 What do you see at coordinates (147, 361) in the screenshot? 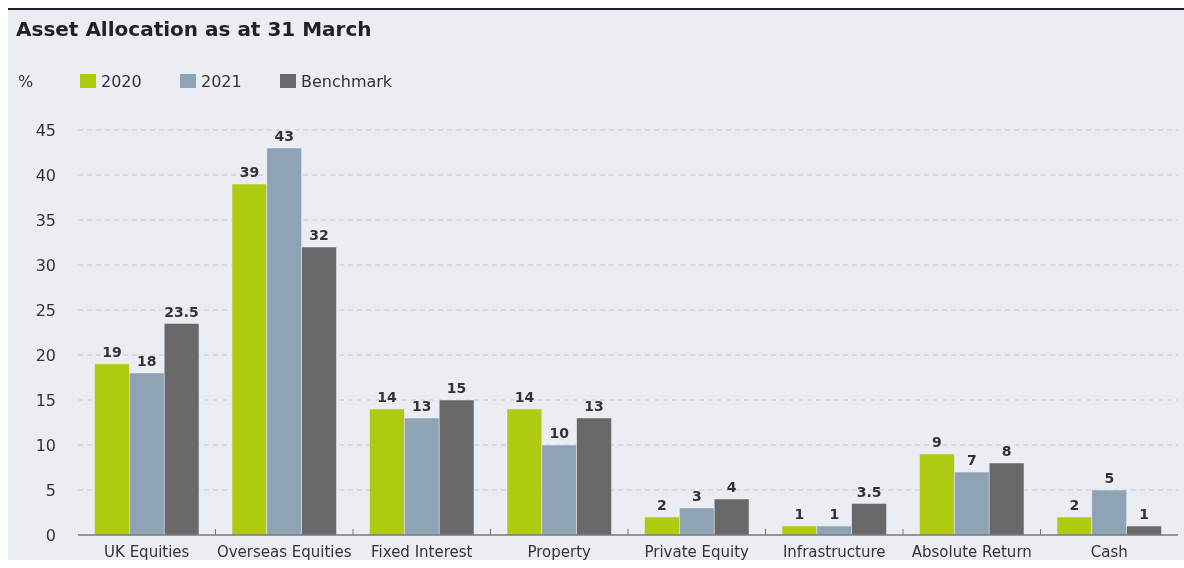
I see `data-label: 18` at bounding box center [147, 361].